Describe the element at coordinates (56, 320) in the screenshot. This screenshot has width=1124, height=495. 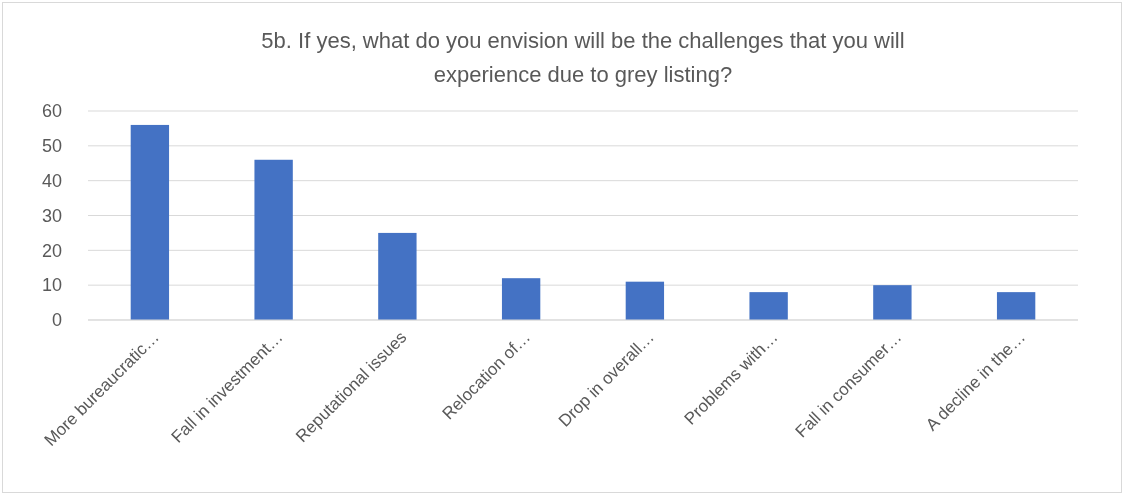
I see `y-tick-label: 0` at that location.